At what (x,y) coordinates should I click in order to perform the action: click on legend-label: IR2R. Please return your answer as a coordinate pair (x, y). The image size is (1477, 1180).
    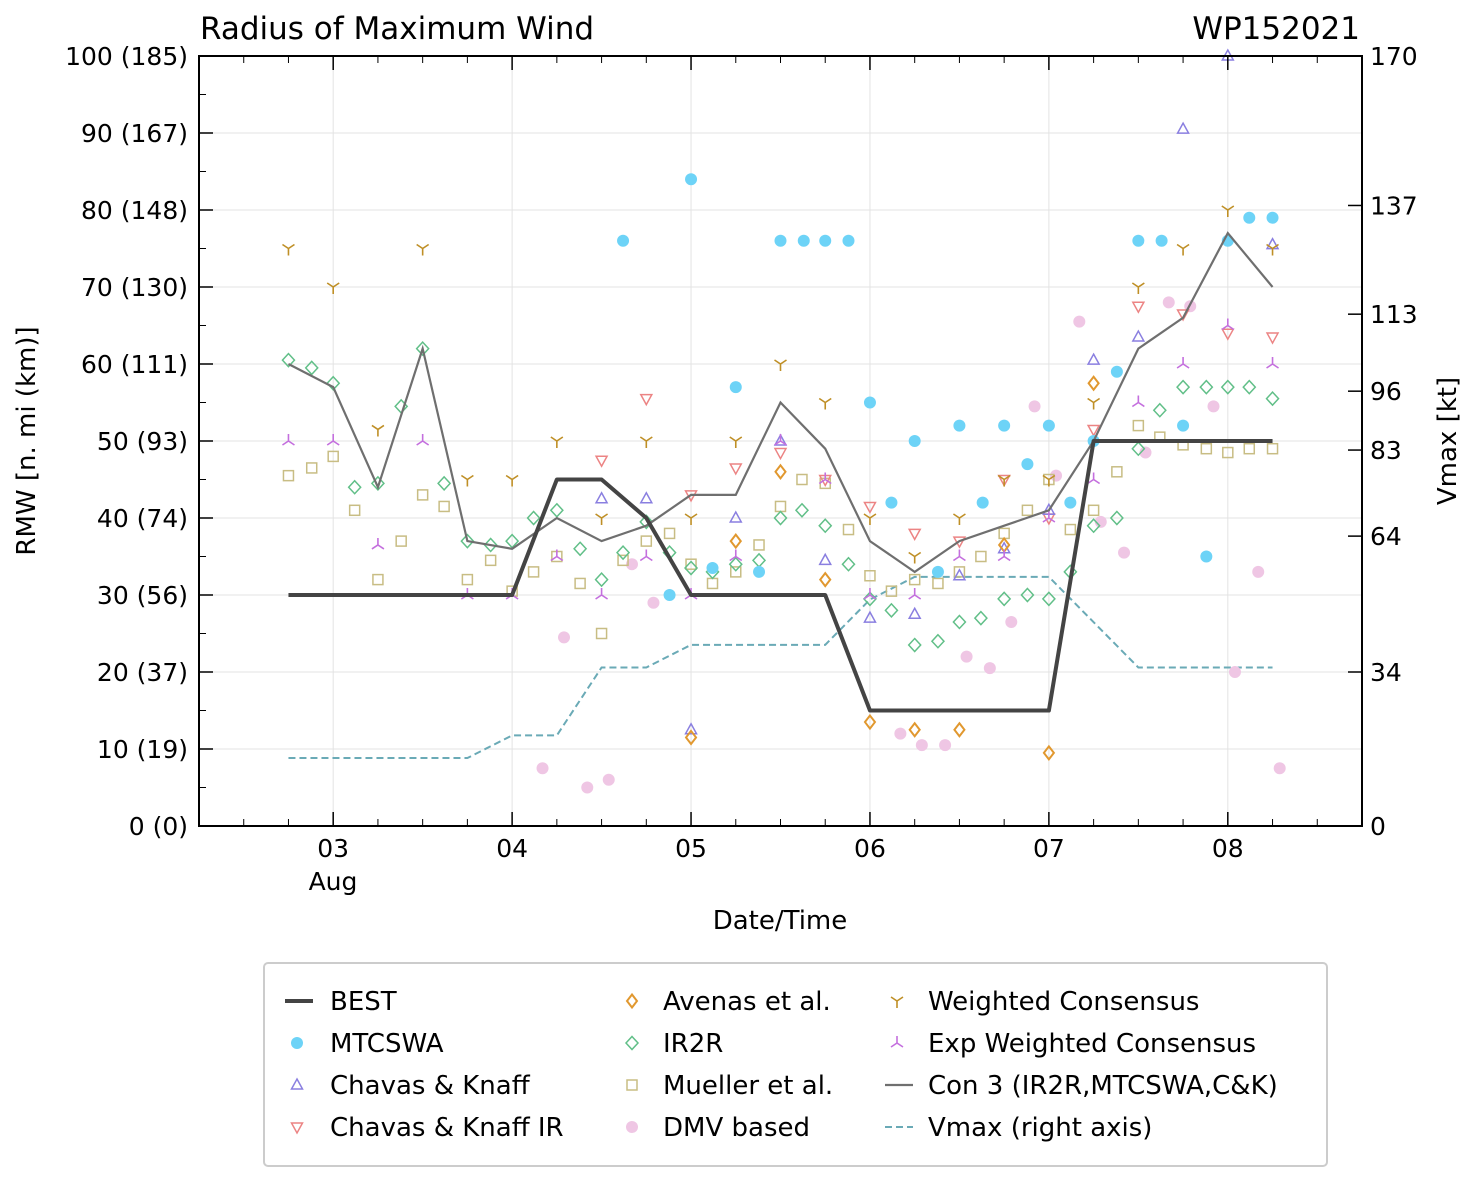
    Looking at the image, I should click on (693, 1044).